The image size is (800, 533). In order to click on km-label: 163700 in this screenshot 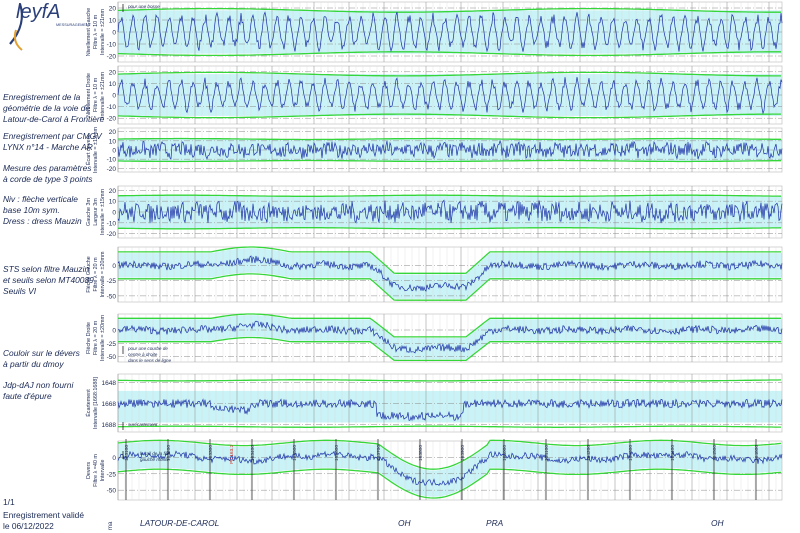, I will do `click(379, 453)`.